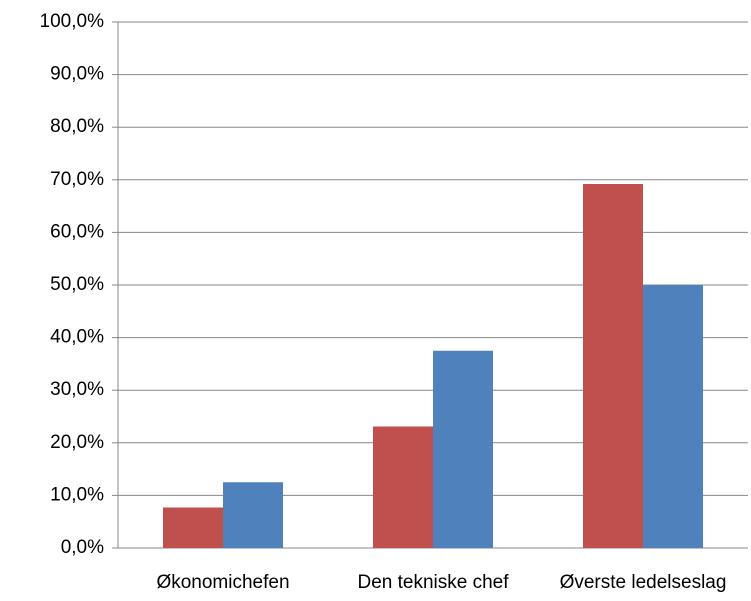 The width and height of the screenshot is (751, 601). What do you see at coordinates (222, 582) in the screenshot?
I see `x-tick-label: Økonomichefen` at bounding box center [222, 582].